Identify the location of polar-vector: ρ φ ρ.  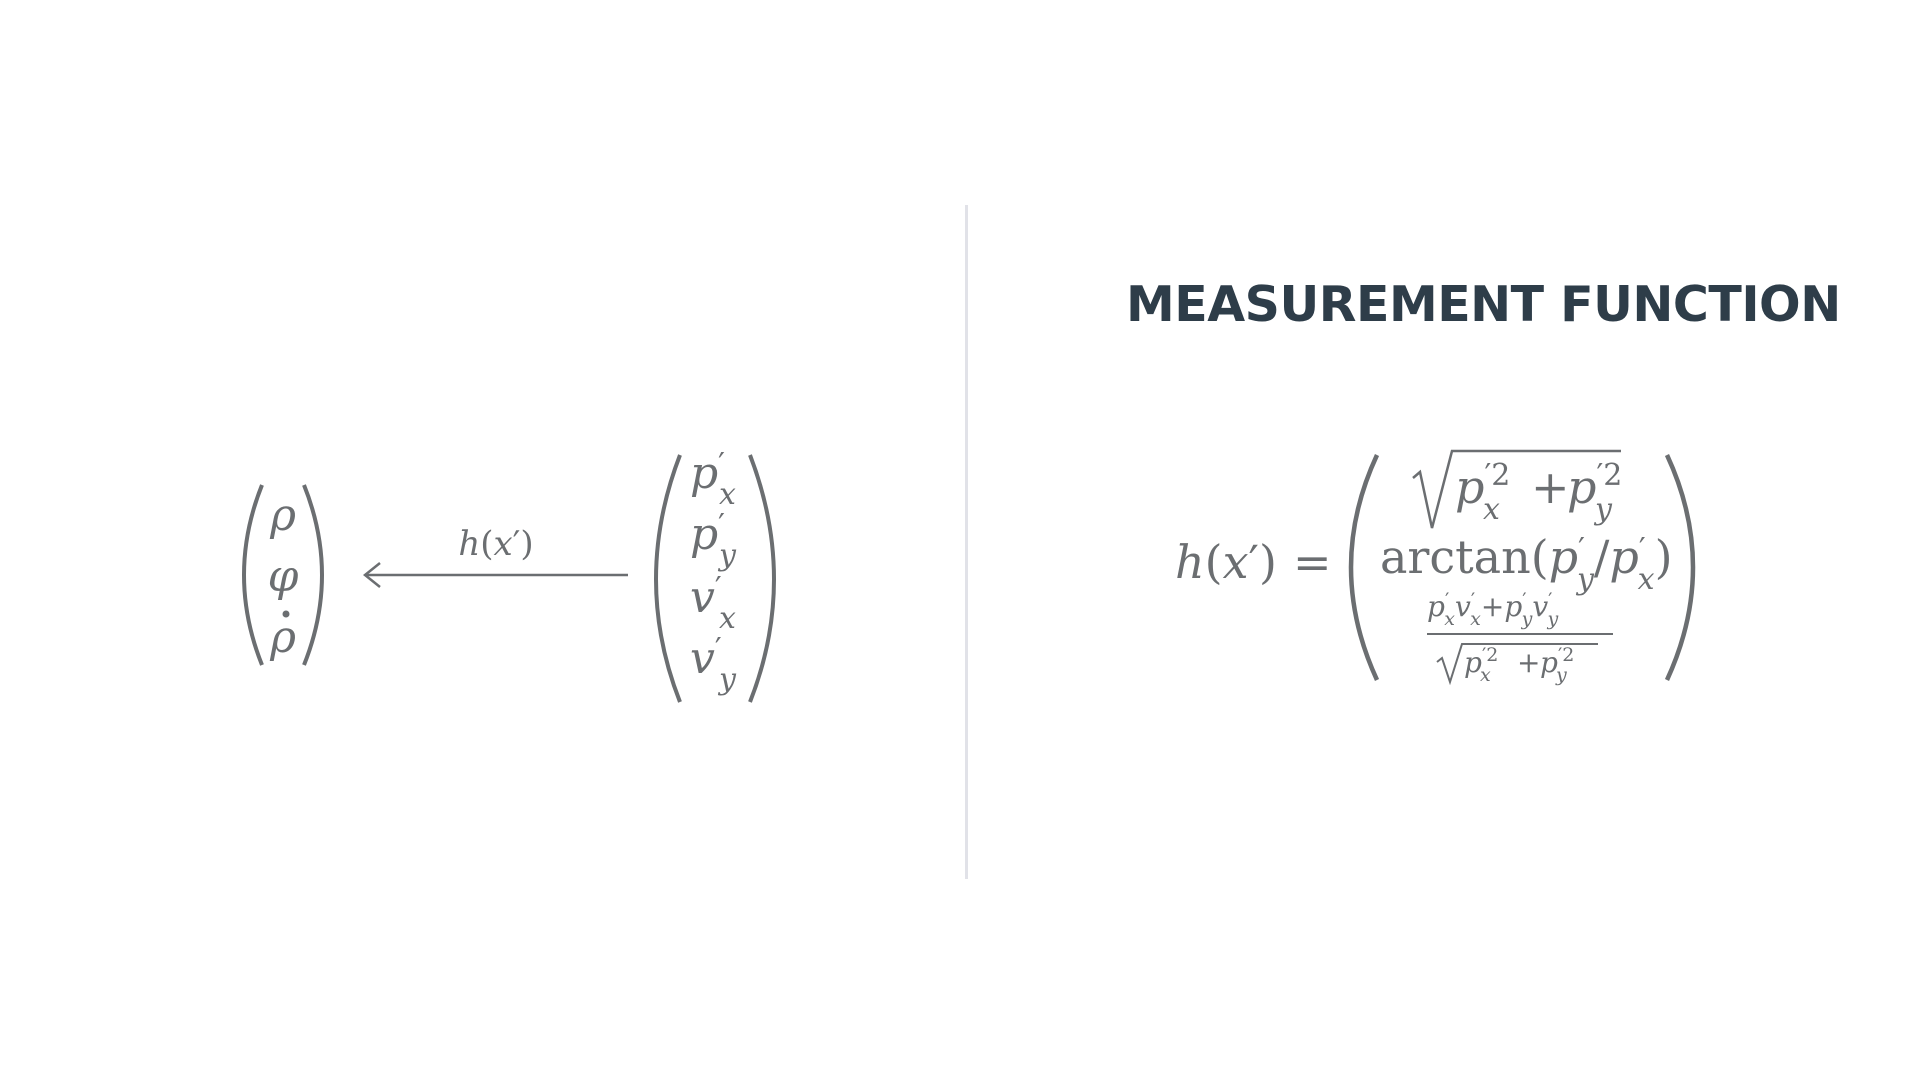
(283, 575).